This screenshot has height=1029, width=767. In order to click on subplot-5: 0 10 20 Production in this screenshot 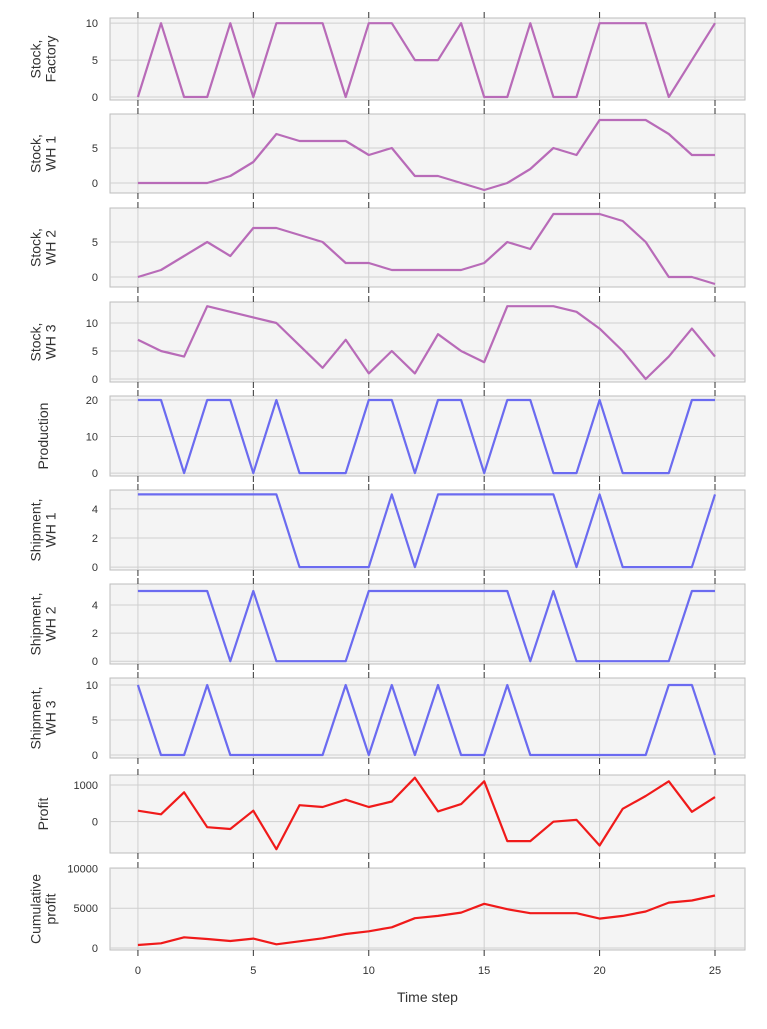, I will do `click(390, 436)`.